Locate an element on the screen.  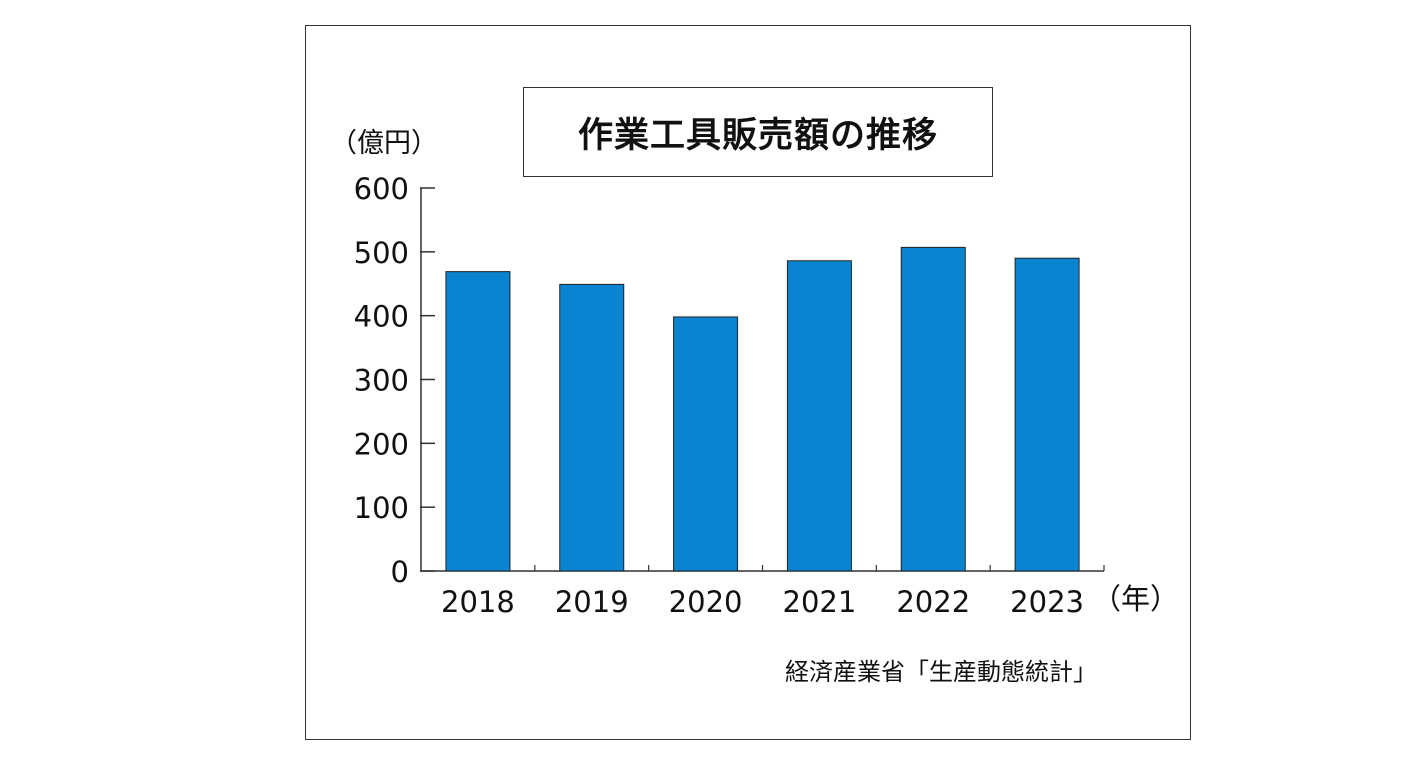
source-note: 経済産業省「生産動態統計」 is located at coordinates (941, 672).